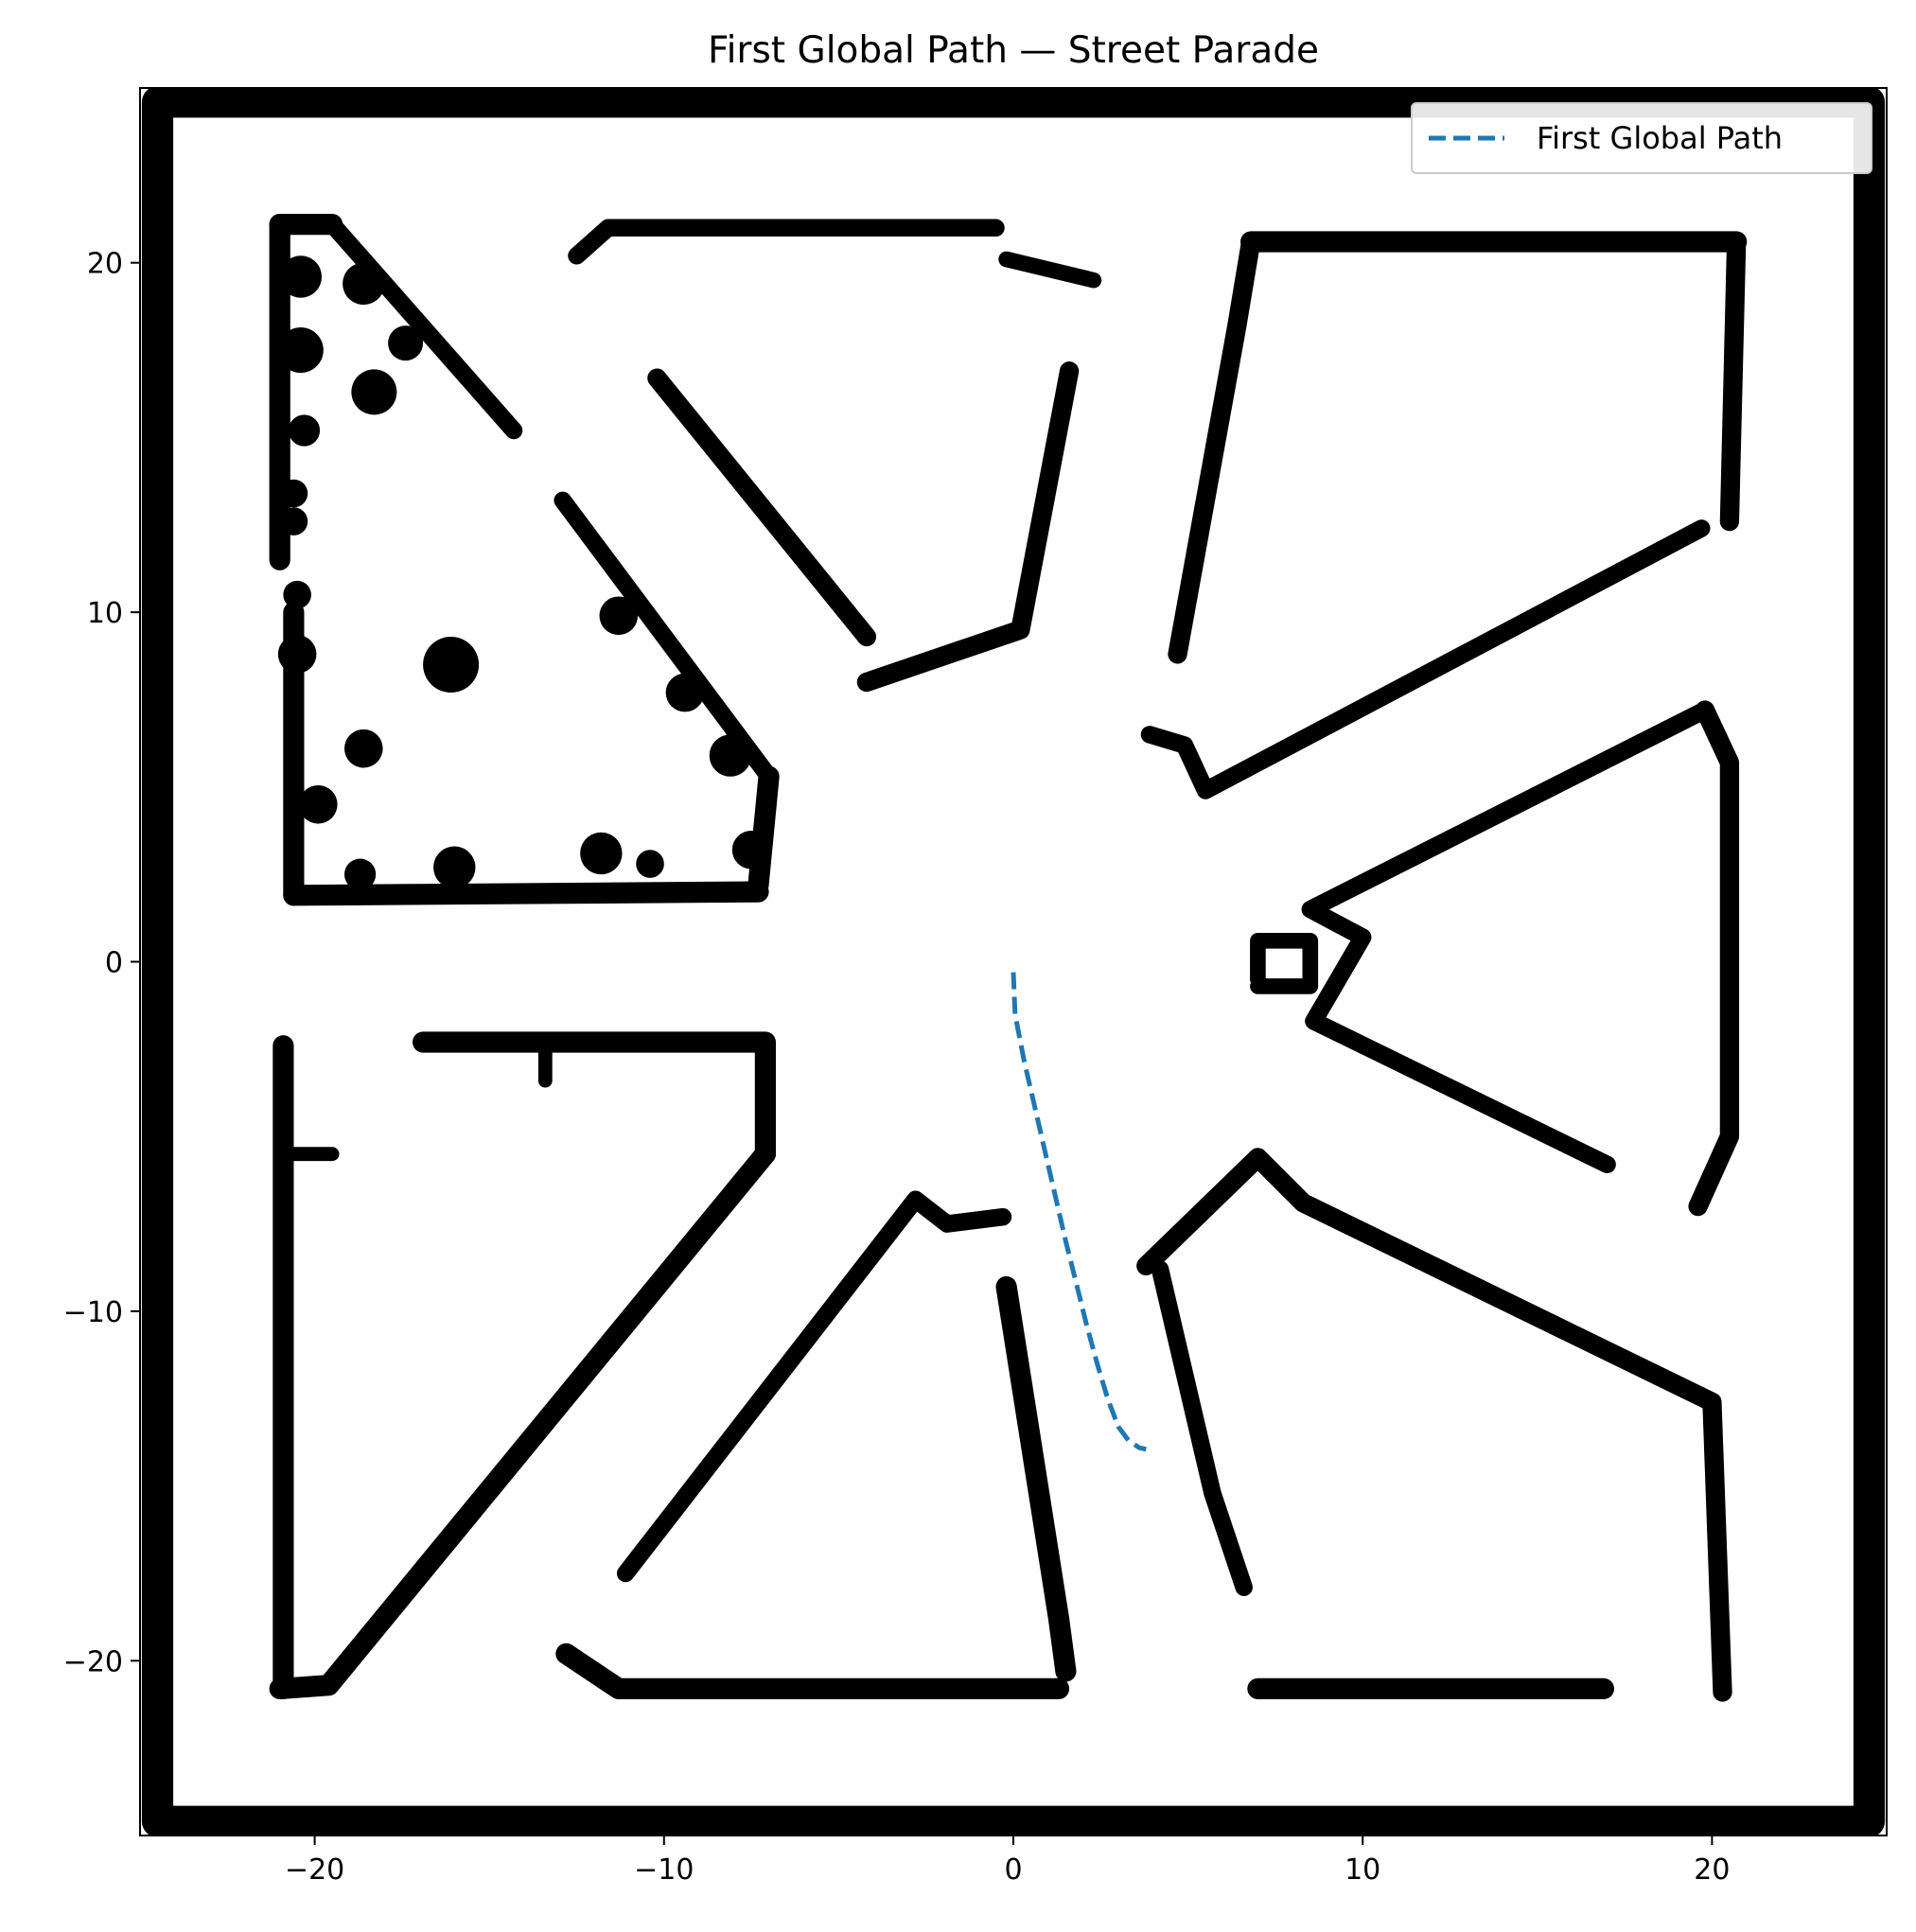 This screenshot has width=1916, height=1932. I want to click on plot-series, so click(1079, 1212).